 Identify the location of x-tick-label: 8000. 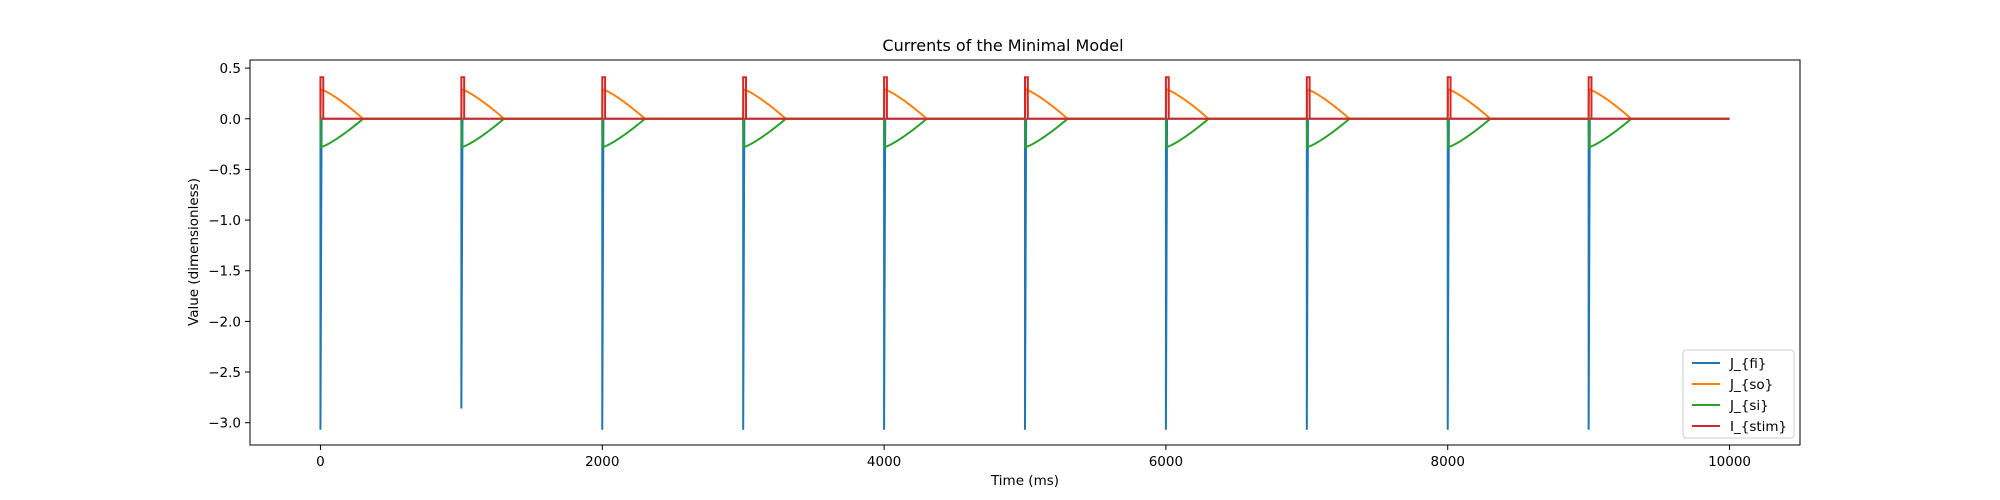
(1448, 462).